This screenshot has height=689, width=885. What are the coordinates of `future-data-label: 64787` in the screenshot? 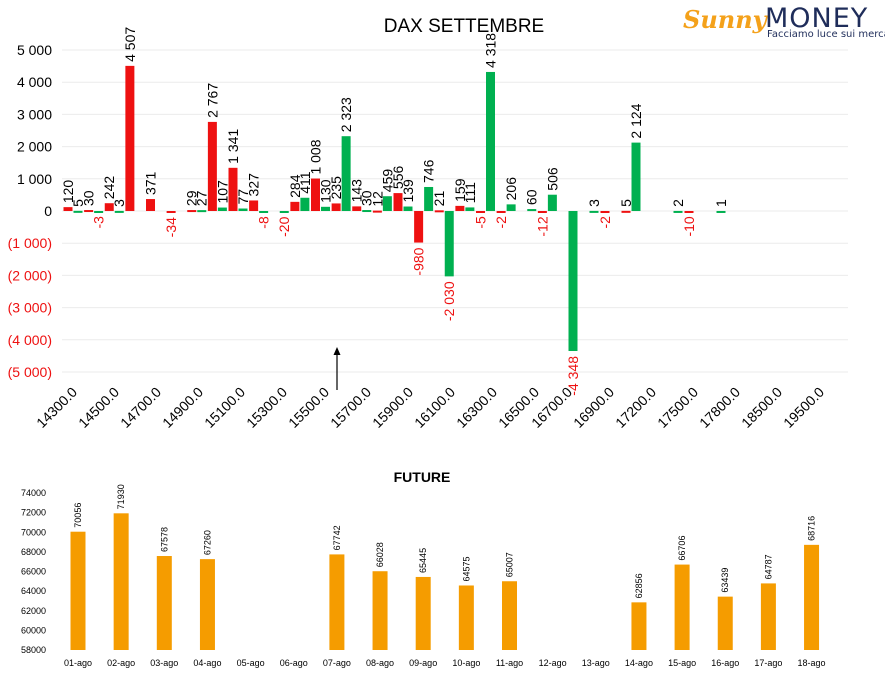 It's located at (768, 566).